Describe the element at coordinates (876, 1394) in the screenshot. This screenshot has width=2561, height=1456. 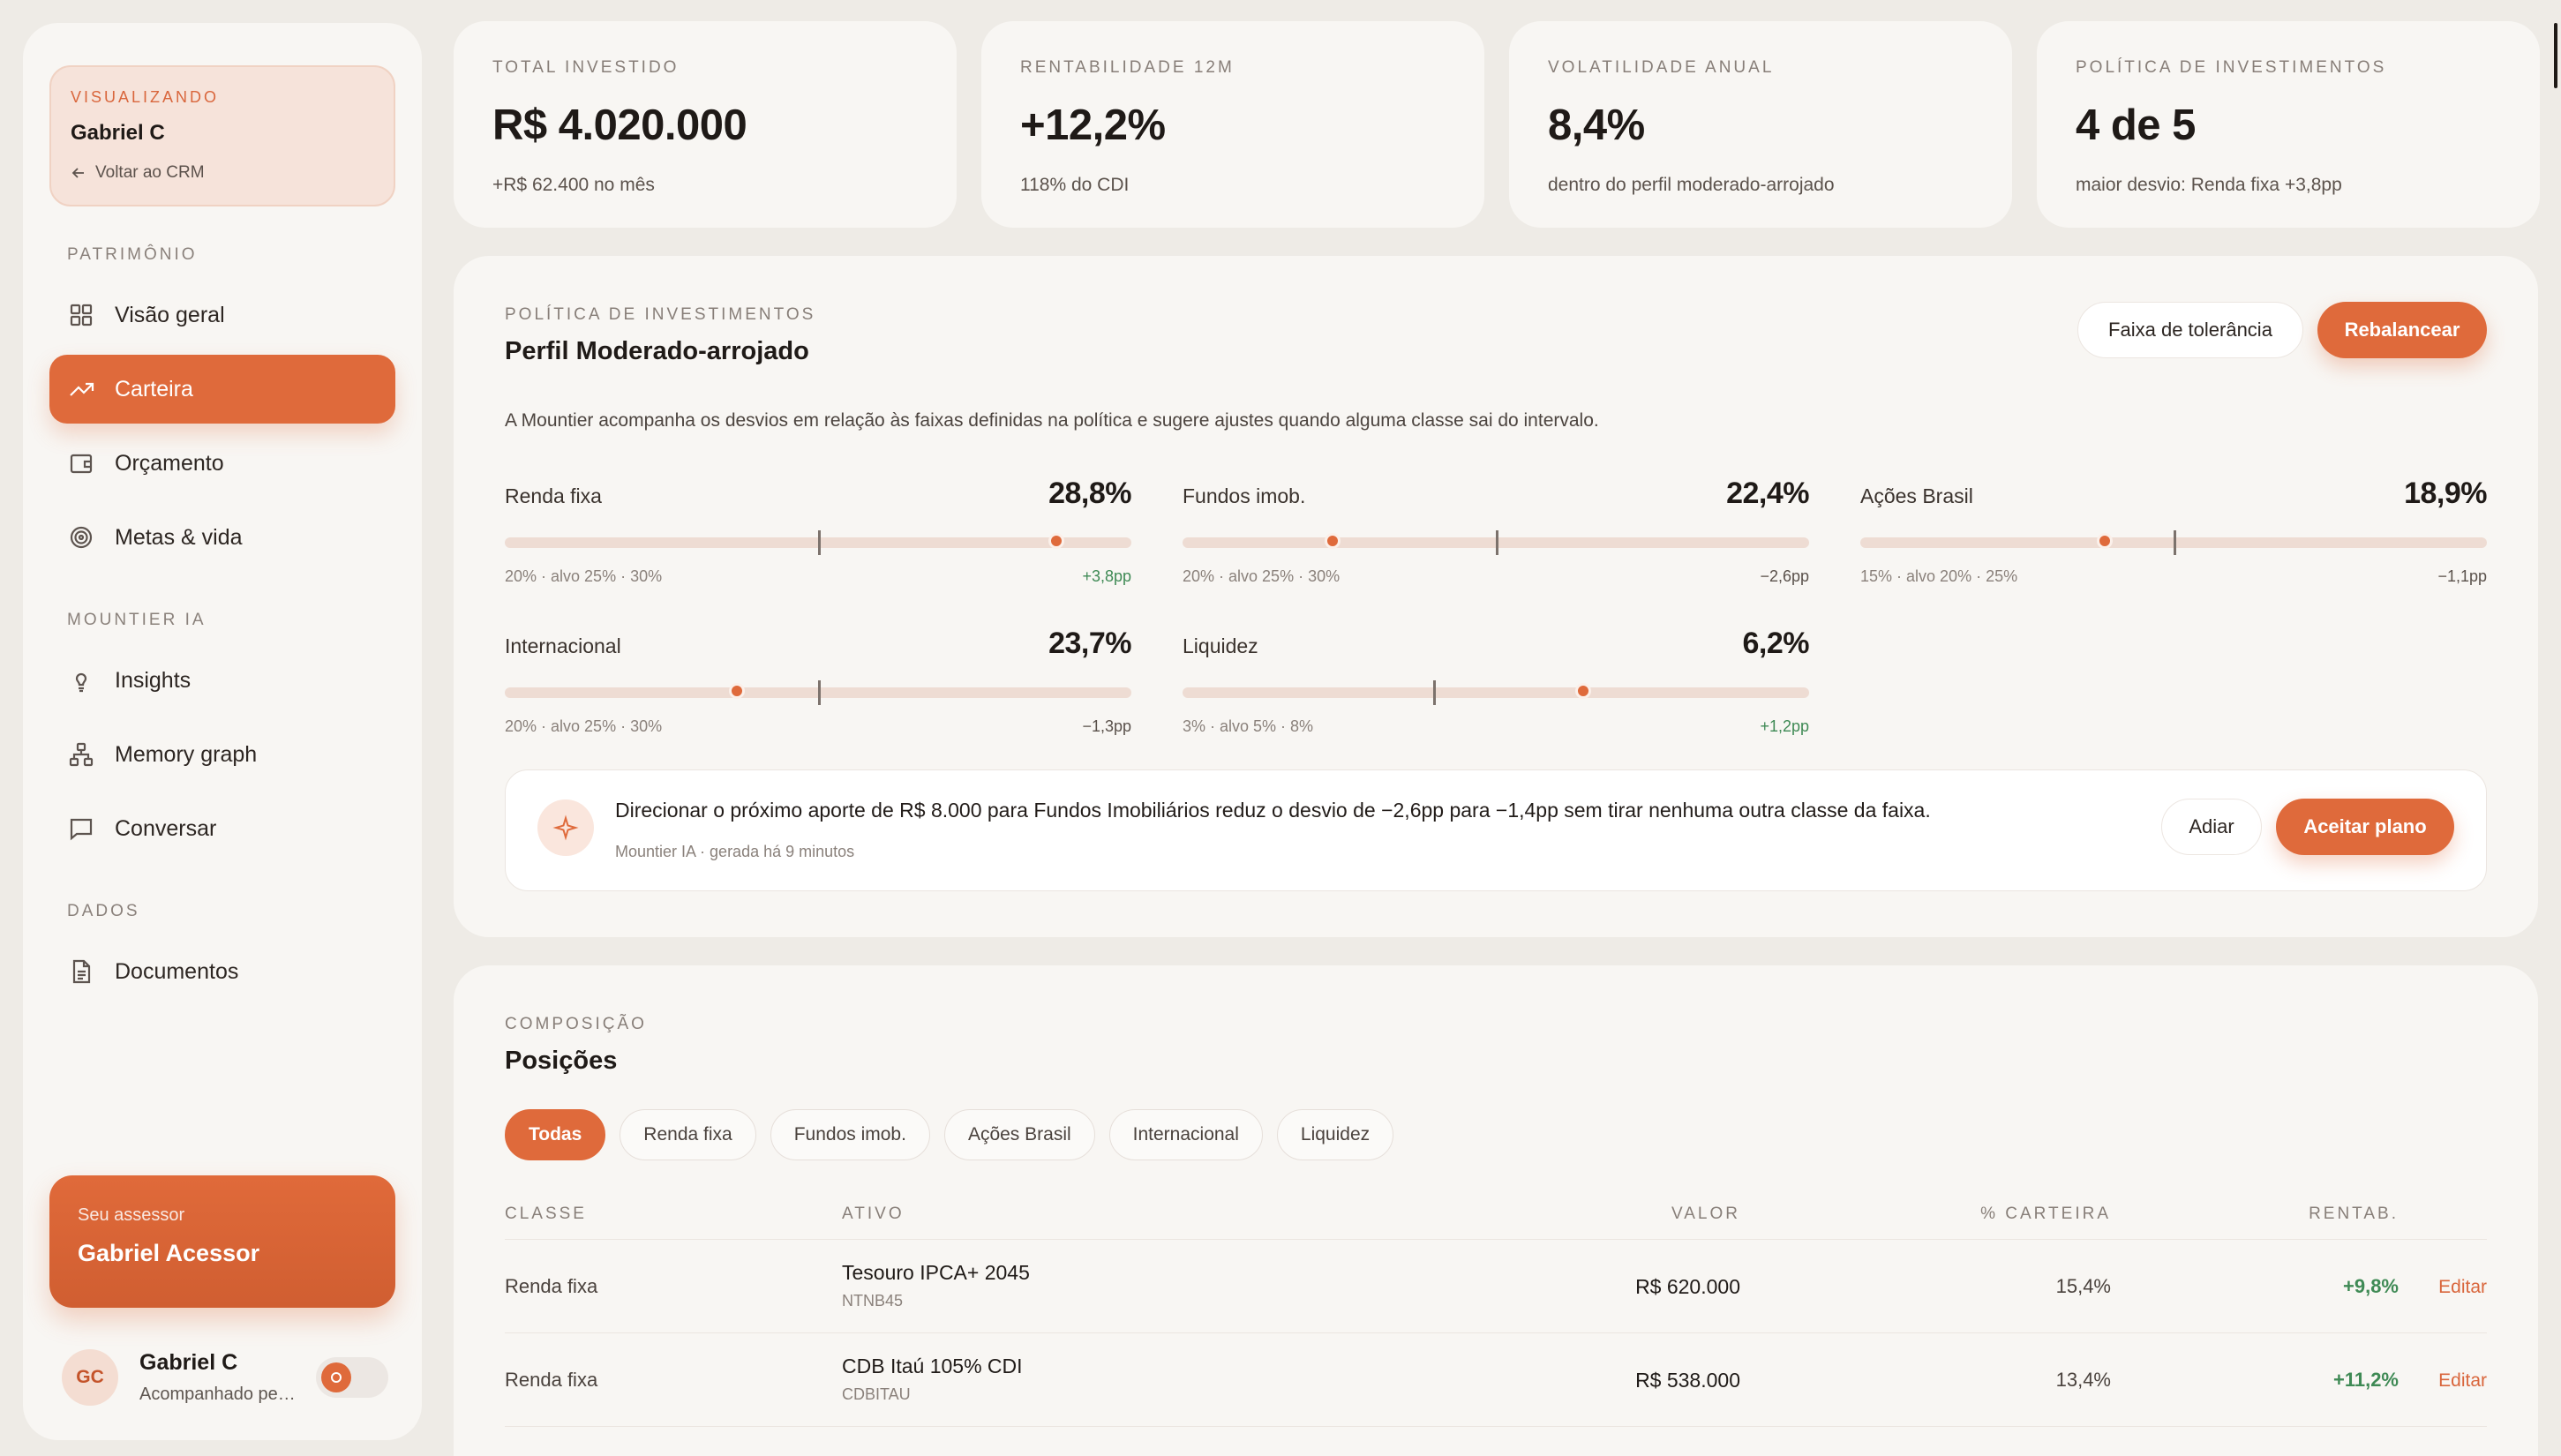
I see `asset-code: CDBITAU` at that location.